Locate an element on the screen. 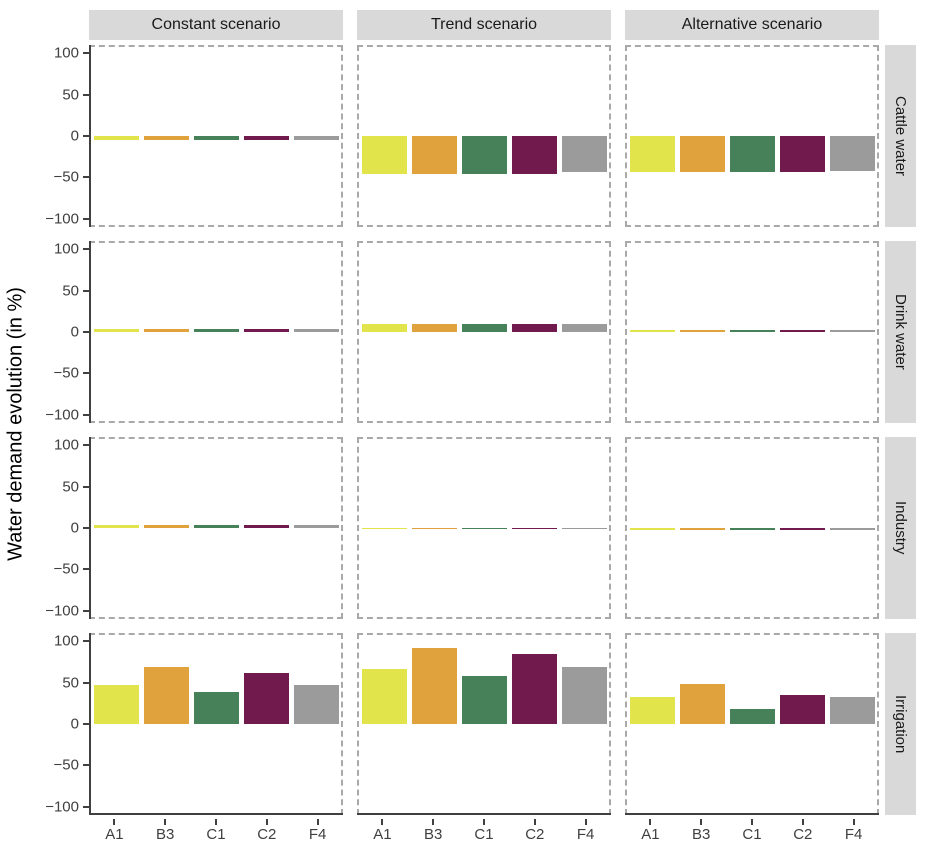 This screenshot has height=846, width=929. panel-industry-trend is located at coordinates (484, 528).